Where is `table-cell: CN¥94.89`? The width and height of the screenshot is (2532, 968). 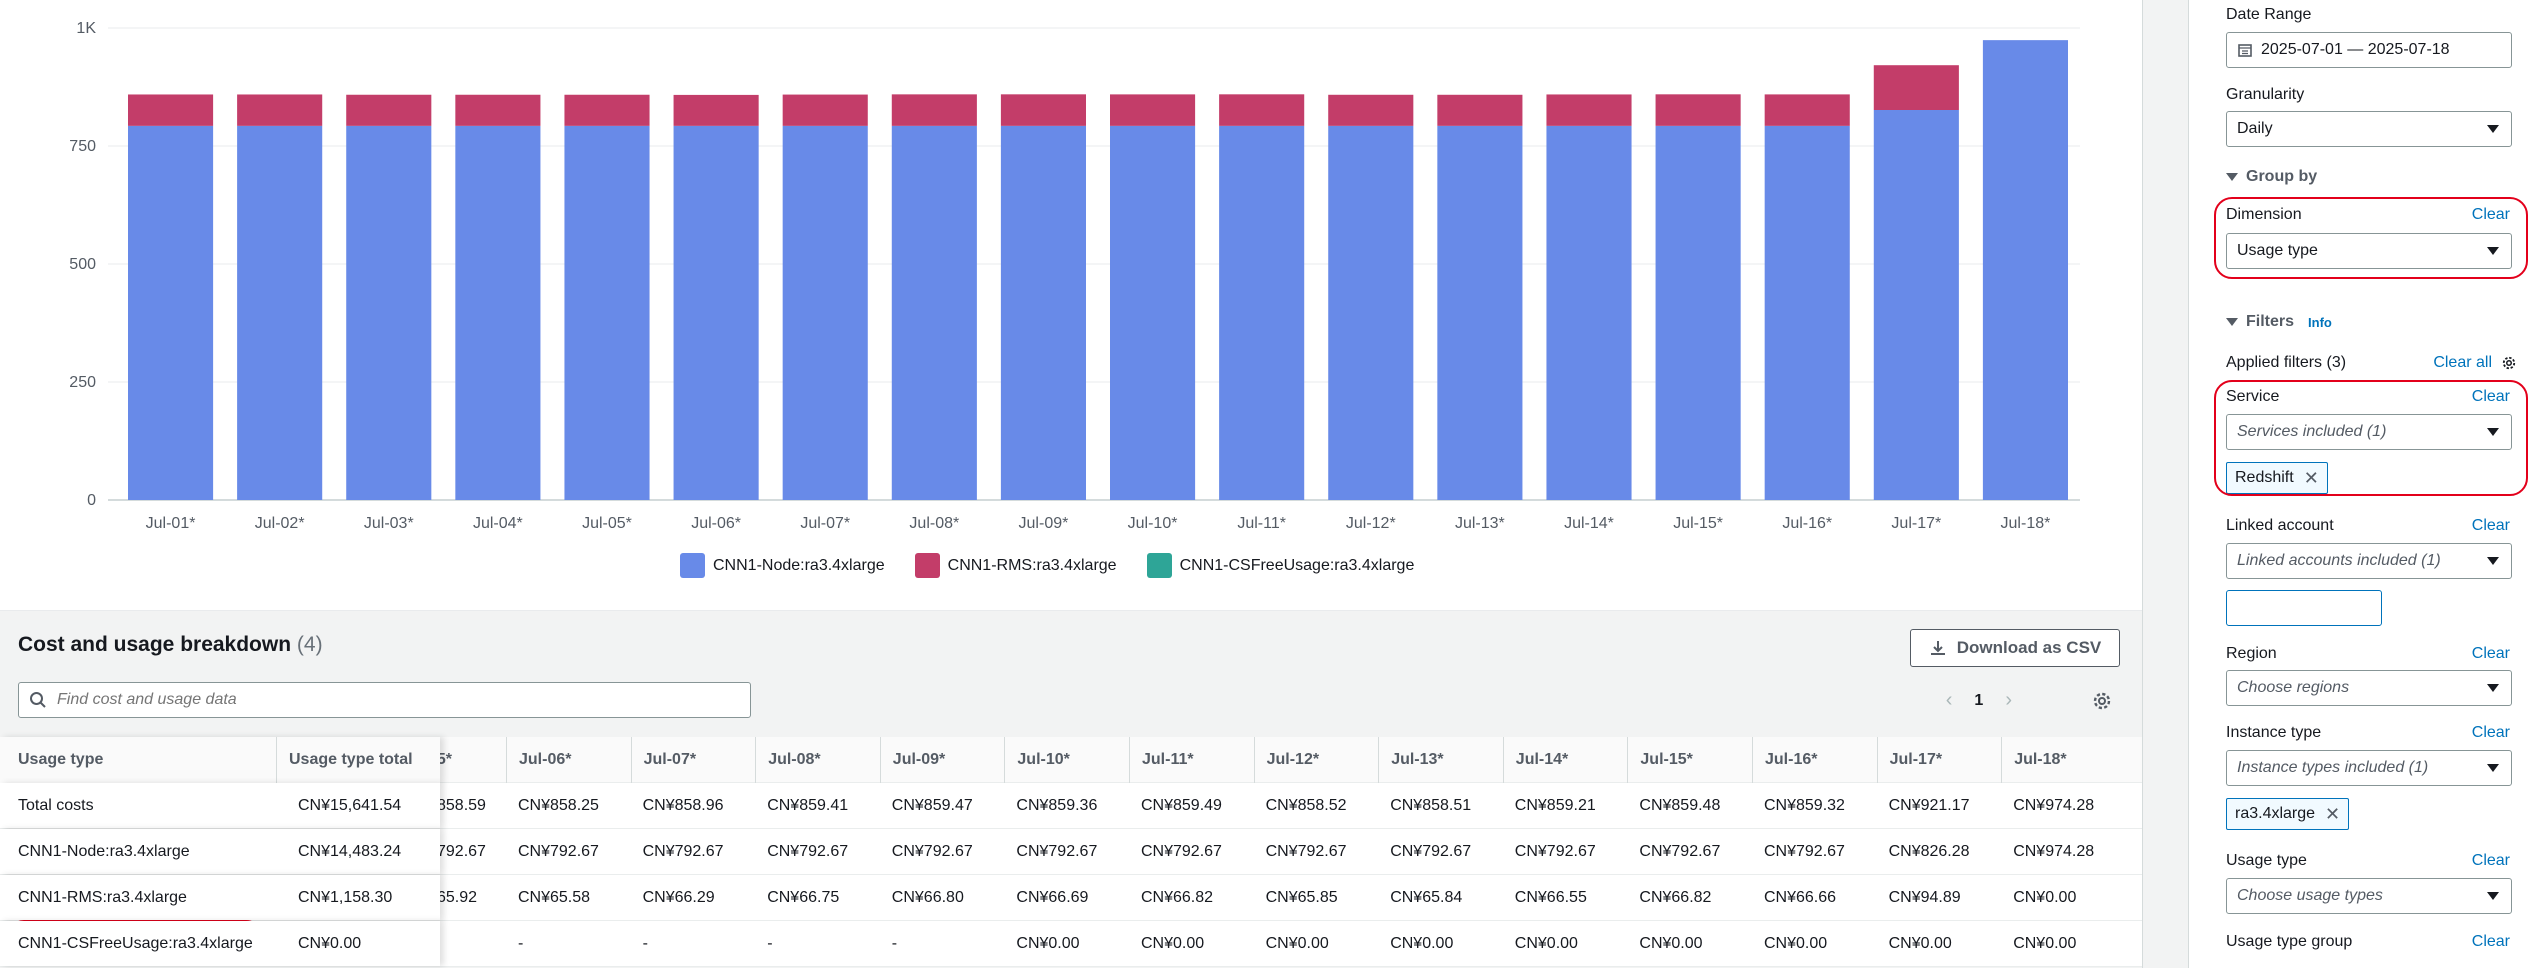
table-cell: CN¥94.89 is located at coordinates (1924, 897).